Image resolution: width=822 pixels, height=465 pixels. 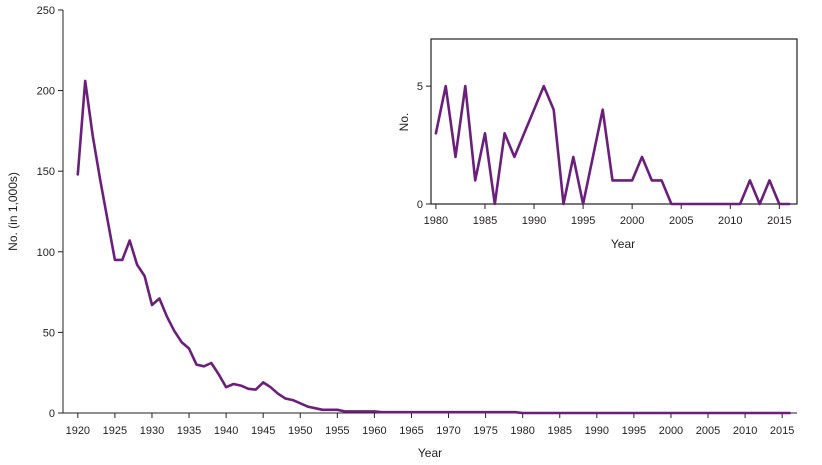 What do you see at coordinates (115, 431) in the screenshot?
I see `x-tick-label: 1925` at bounding box center [115, 431].